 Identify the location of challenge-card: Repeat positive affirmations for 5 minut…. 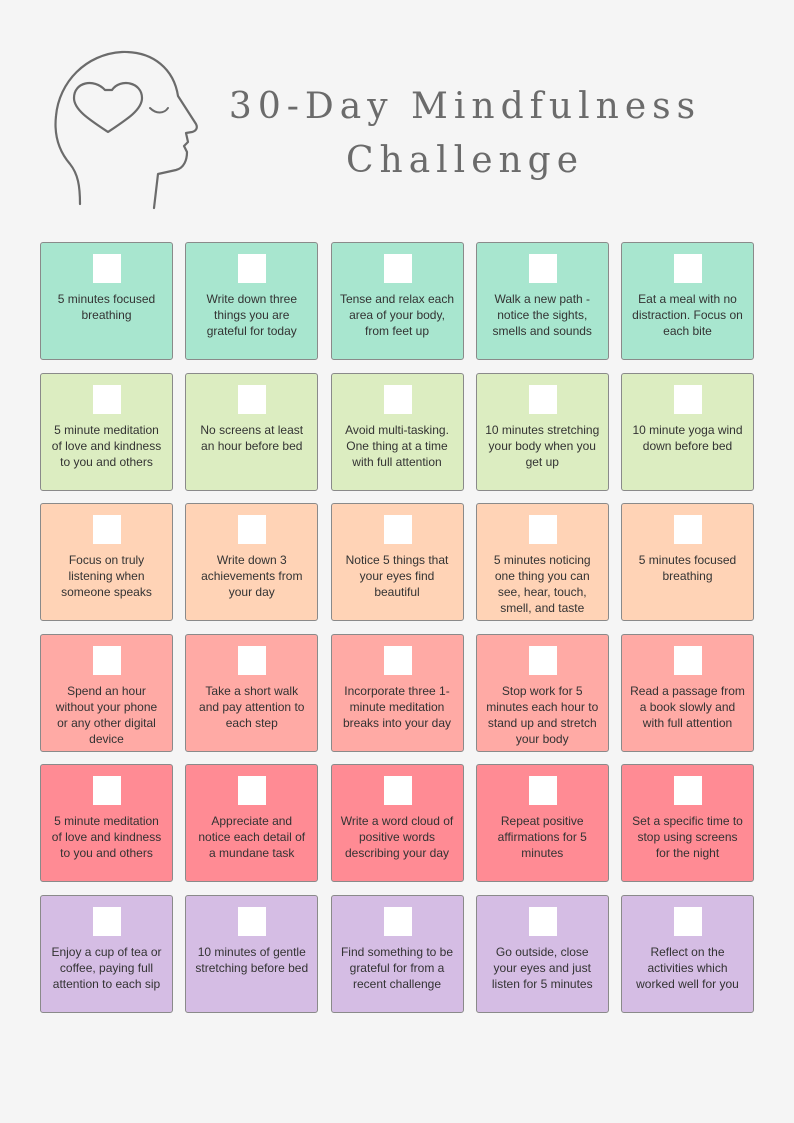
(542, 823).